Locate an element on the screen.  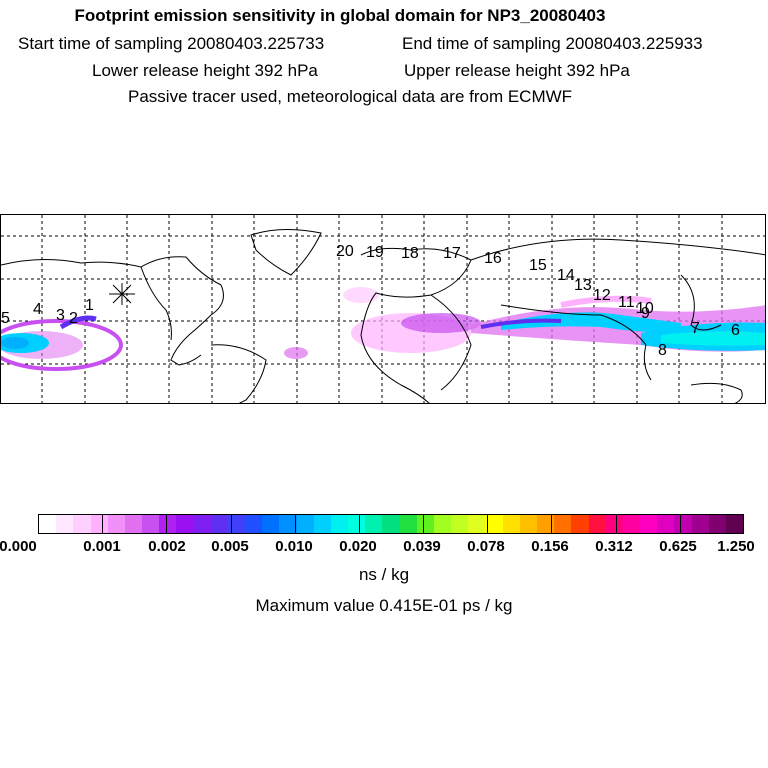
track-label-20: 20 is located at coordinates (345, 251).